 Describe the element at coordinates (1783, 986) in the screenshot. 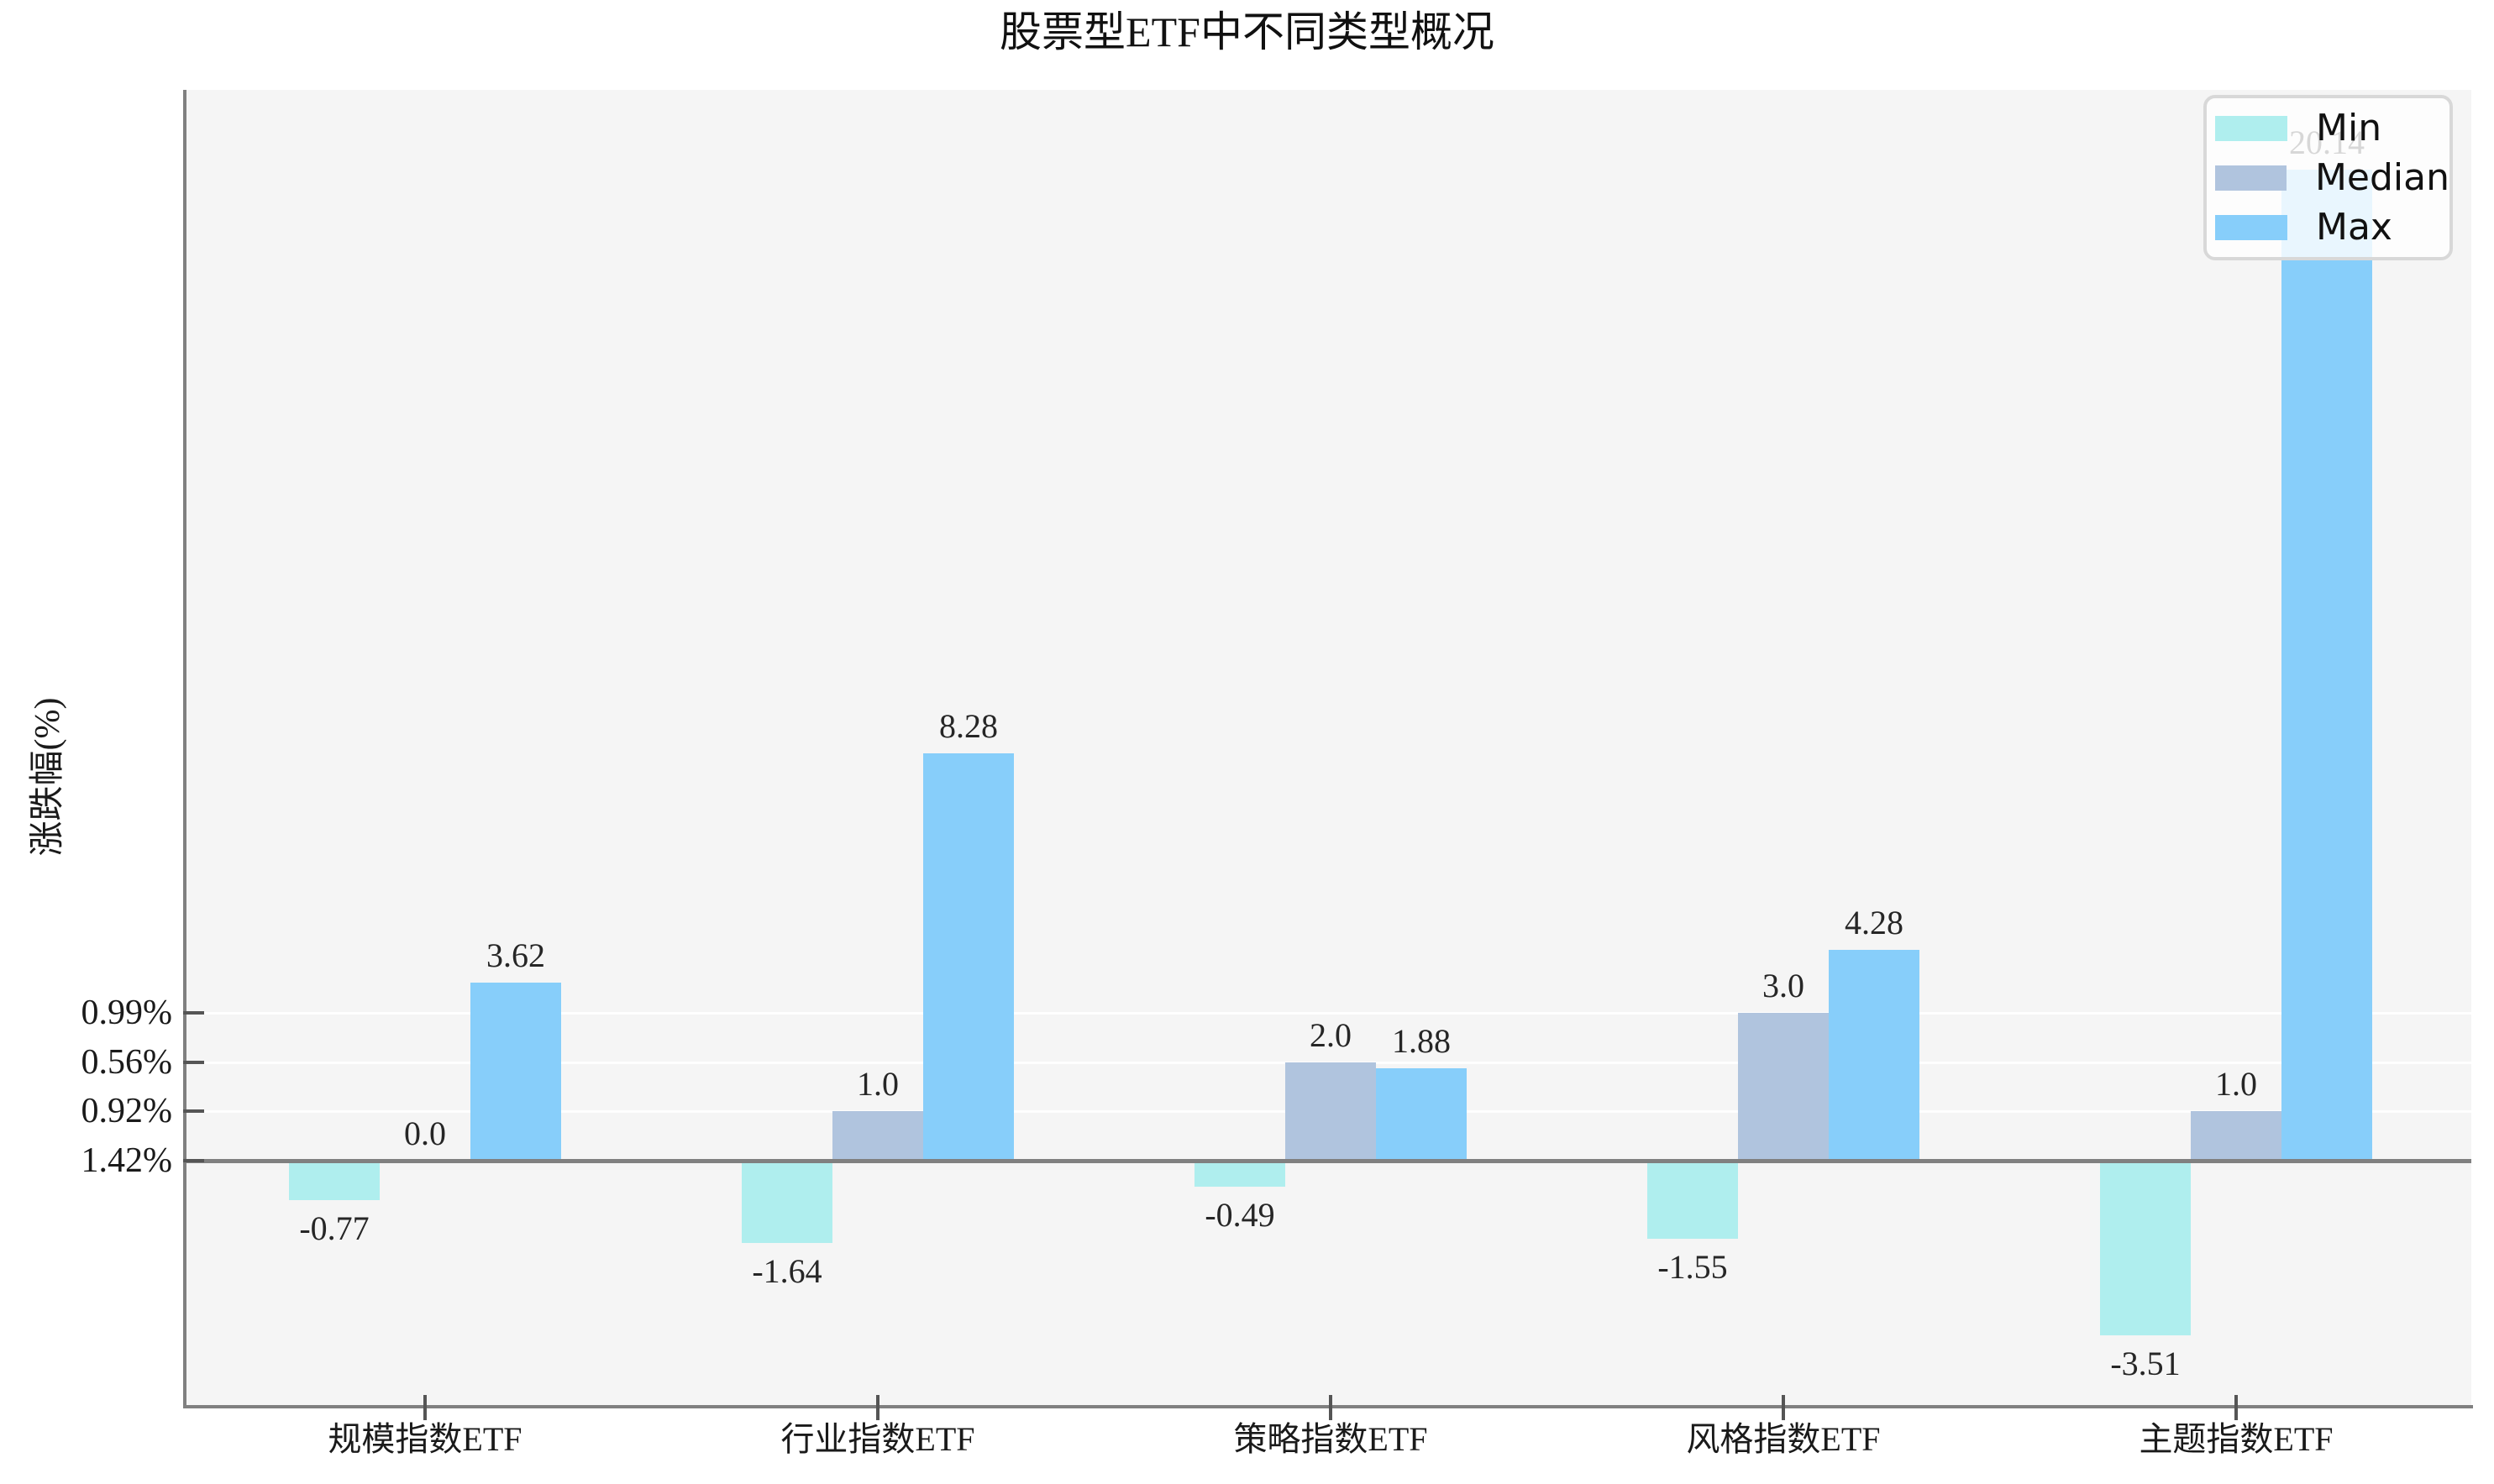

I see `value-label-median-3: 3.0` at that location.